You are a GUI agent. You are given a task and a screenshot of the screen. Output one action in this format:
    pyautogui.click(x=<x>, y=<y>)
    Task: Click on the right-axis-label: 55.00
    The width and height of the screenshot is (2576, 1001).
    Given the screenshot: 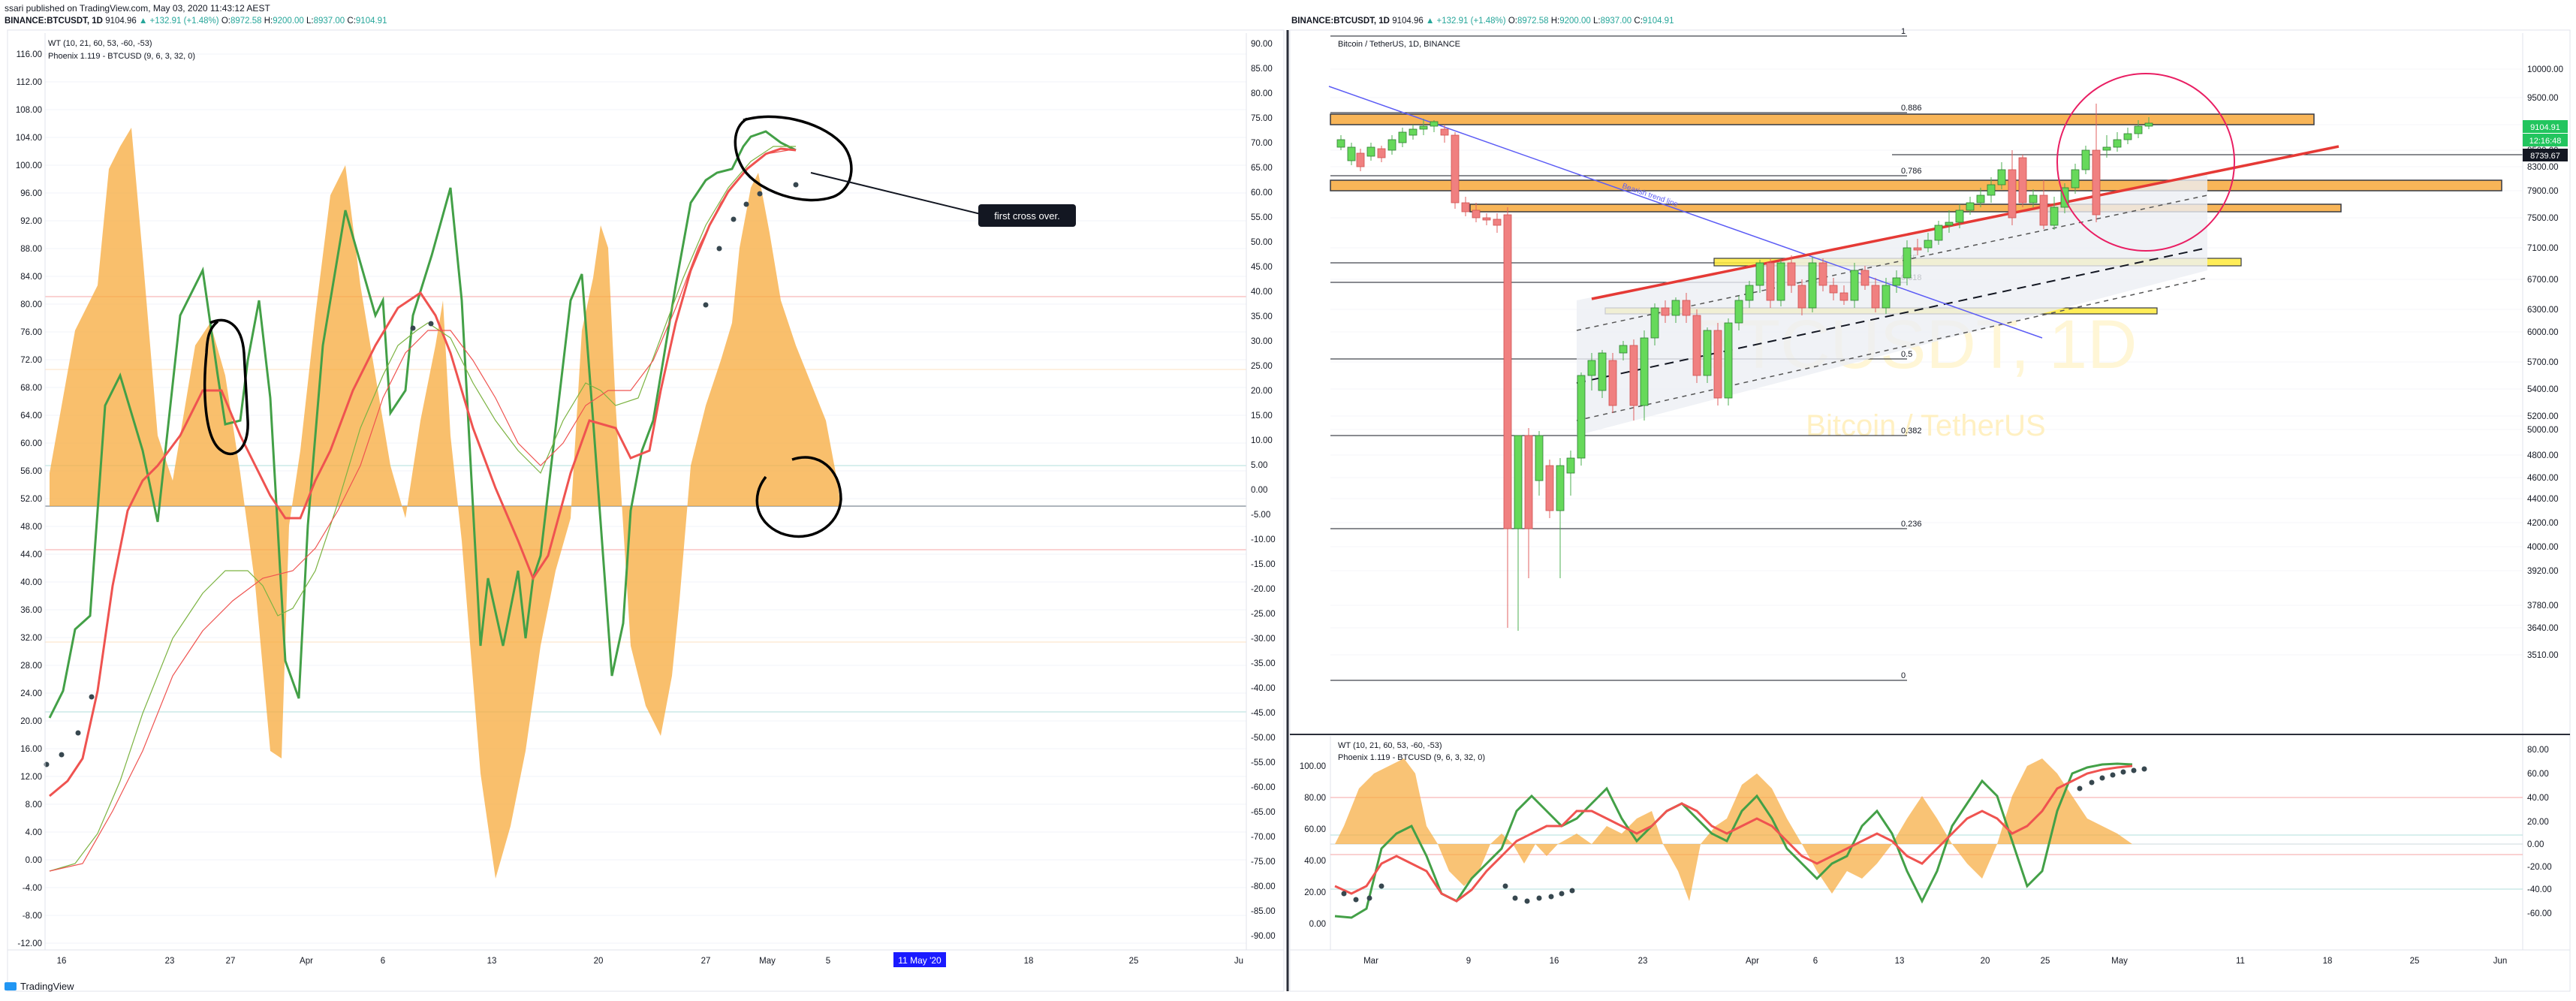 What is the action you would take?
    pyautogui.click(x=1262, y=218)
    